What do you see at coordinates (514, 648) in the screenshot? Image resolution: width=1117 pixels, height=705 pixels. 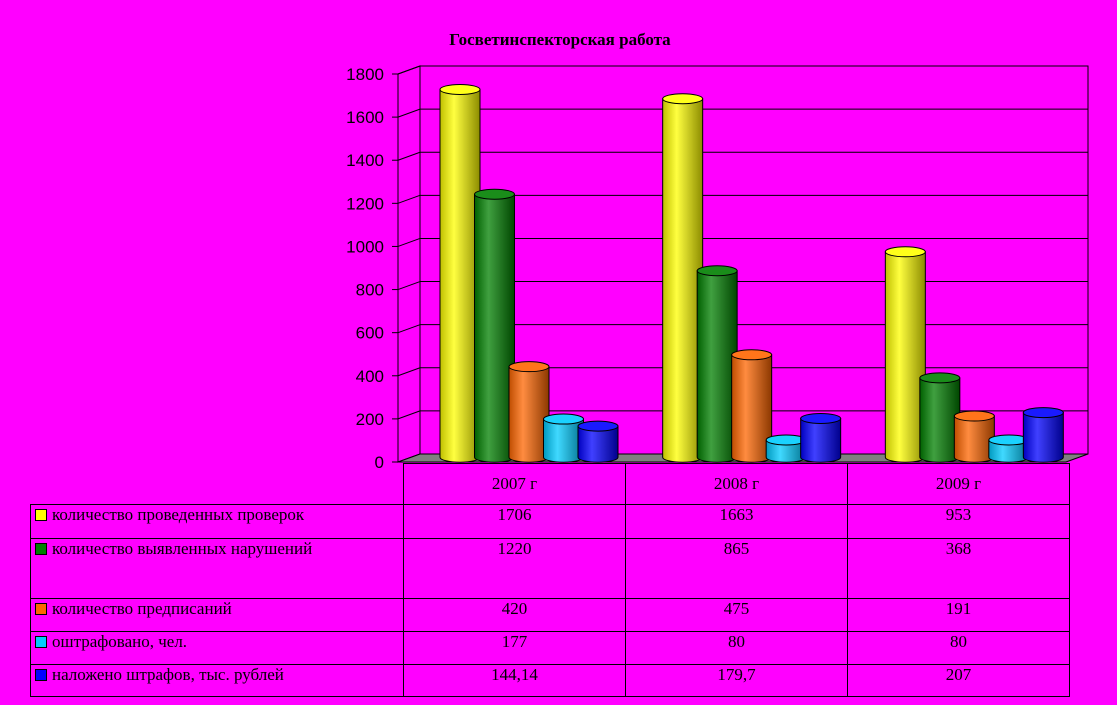 I see `data-cell: 177` at bounding box center [514, 648].